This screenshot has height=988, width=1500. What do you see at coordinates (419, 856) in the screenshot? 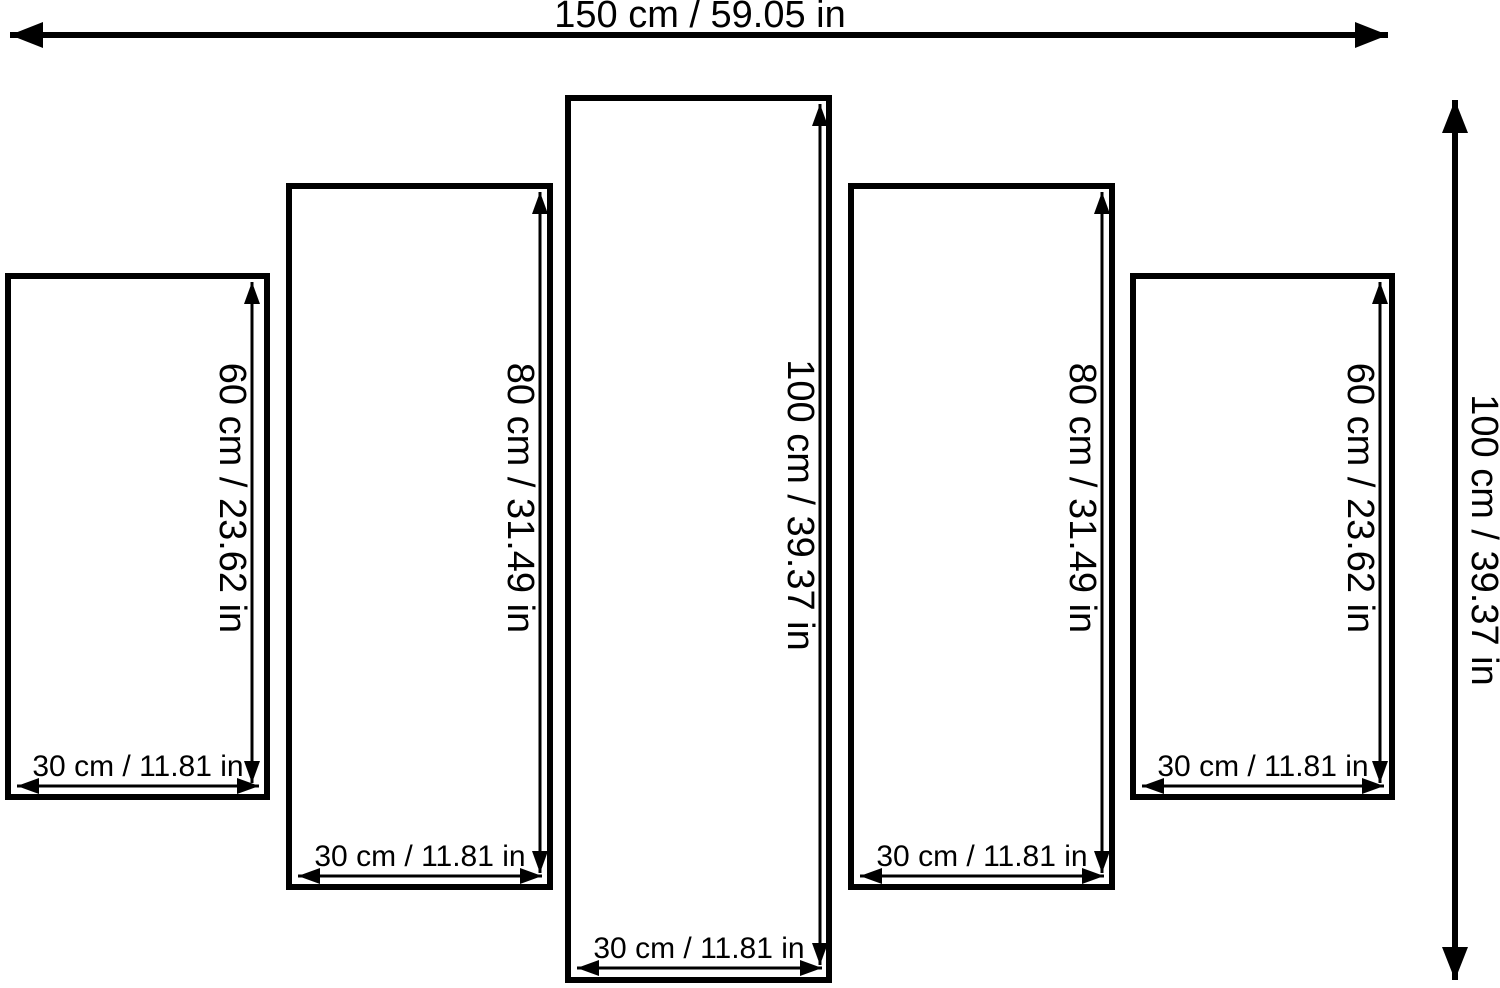
I see `panel-2-width-label: 30 cm / 11.81 in` at bounding box center [419, 856].